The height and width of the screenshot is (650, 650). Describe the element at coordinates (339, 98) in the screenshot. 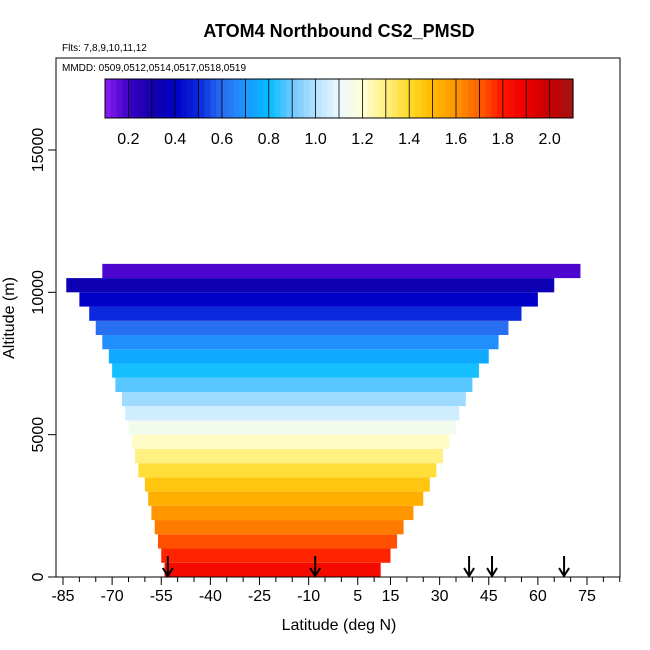

I see `colorbar-frame` at that location.